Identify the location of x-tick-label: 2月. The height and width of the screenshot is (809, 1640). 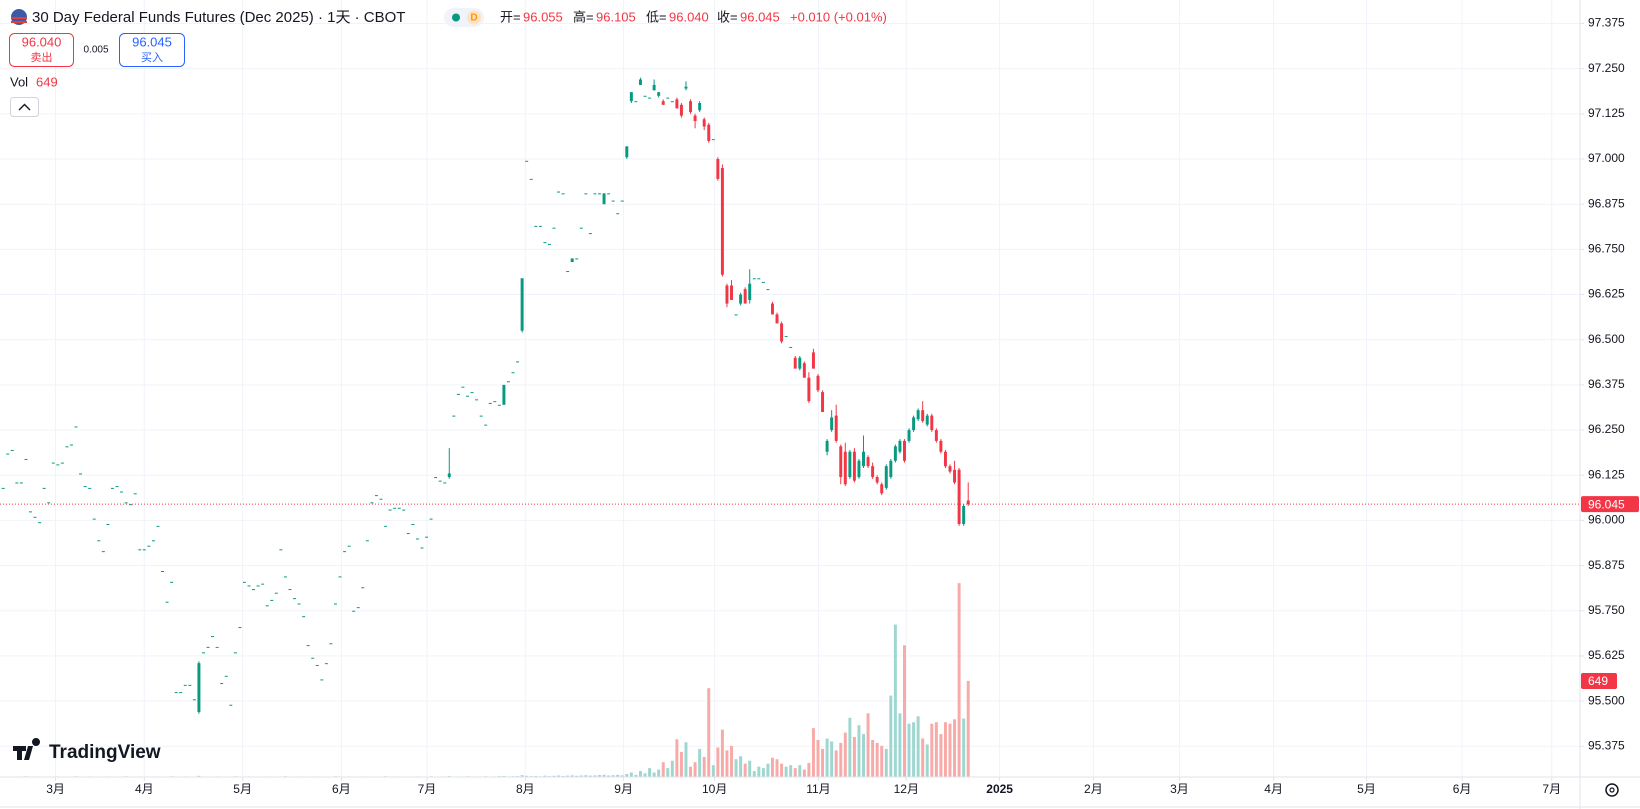
(1093, 789).